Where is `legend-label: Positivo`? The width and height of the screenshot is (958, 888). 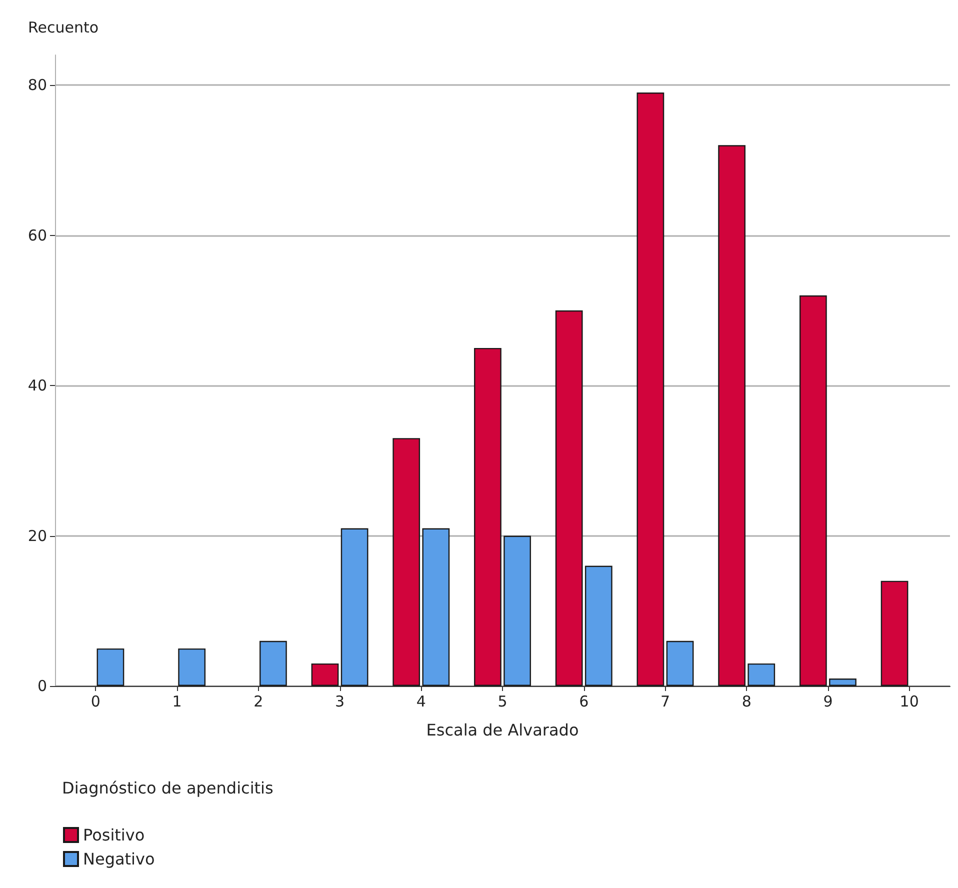
legend-label: Positivo is located at coordinates (114, 835).